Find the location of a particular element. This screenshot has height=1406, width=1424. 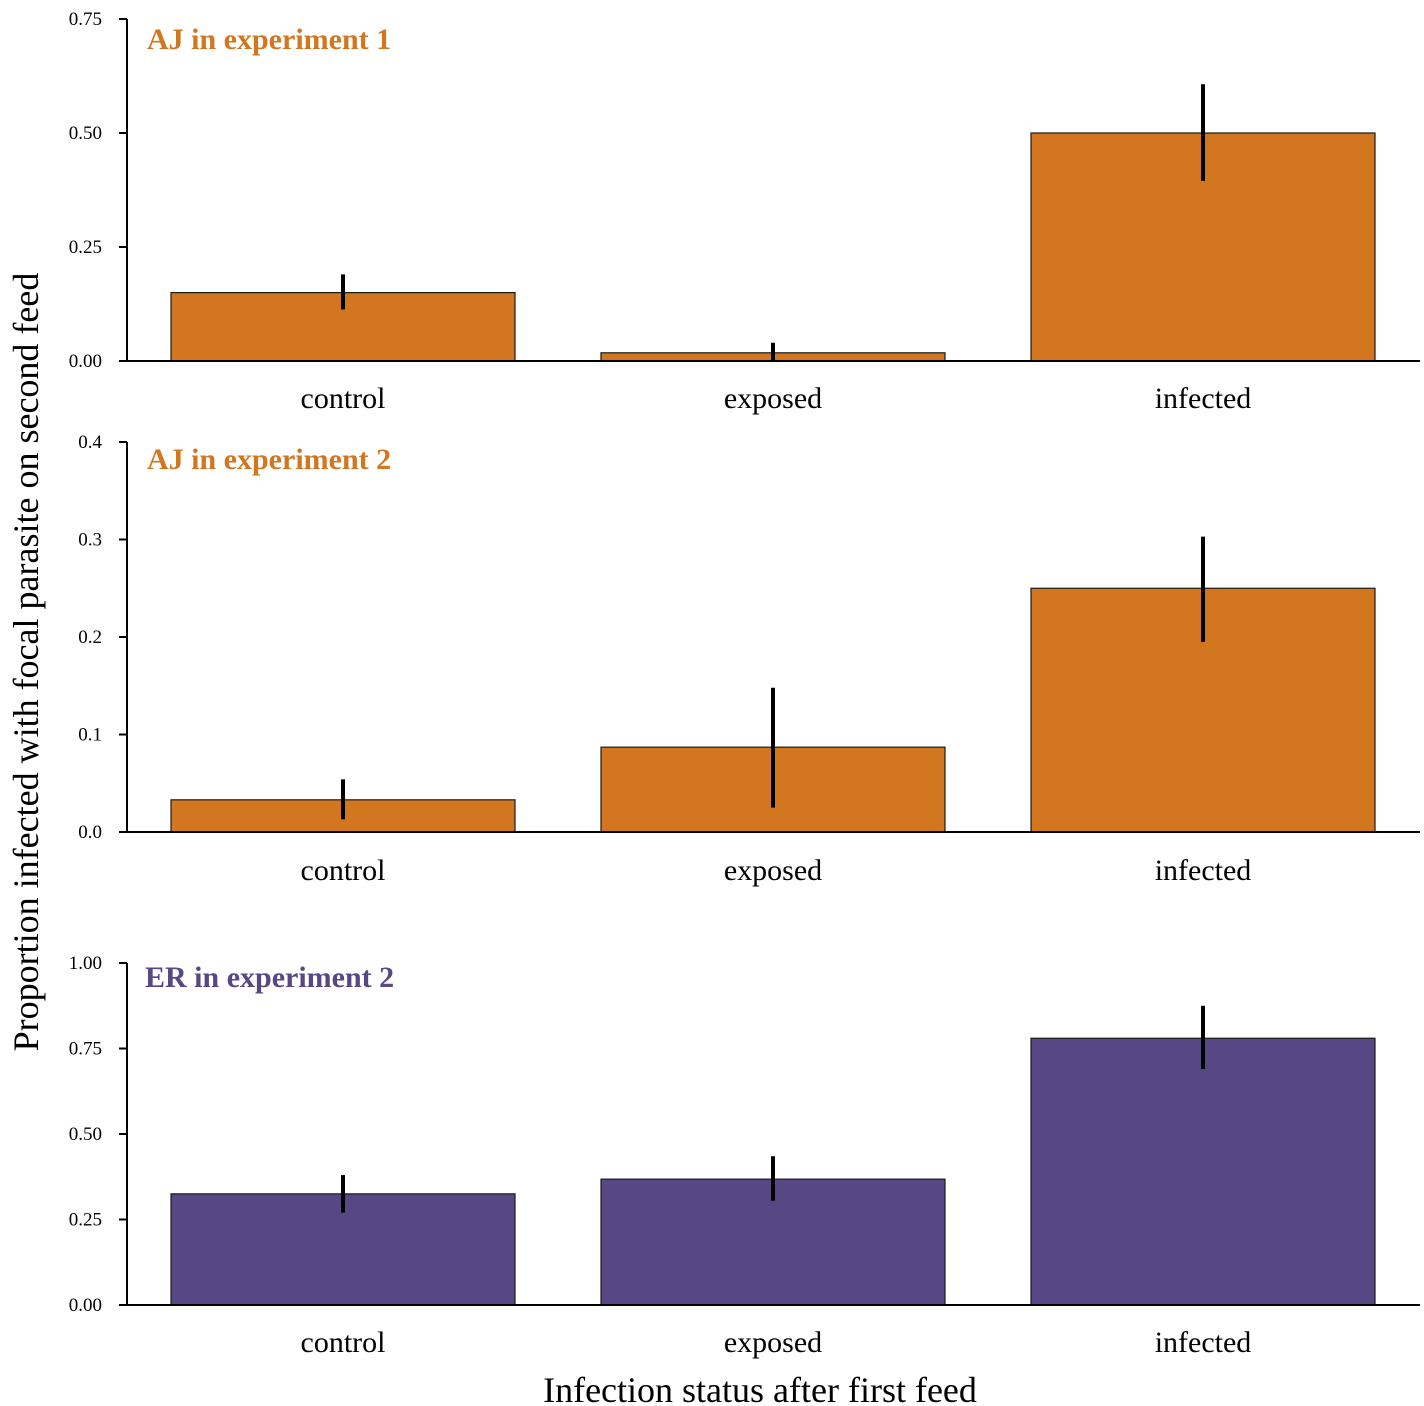

panel-title: AJ in experiment 1 is located at coordinates (269, 39).